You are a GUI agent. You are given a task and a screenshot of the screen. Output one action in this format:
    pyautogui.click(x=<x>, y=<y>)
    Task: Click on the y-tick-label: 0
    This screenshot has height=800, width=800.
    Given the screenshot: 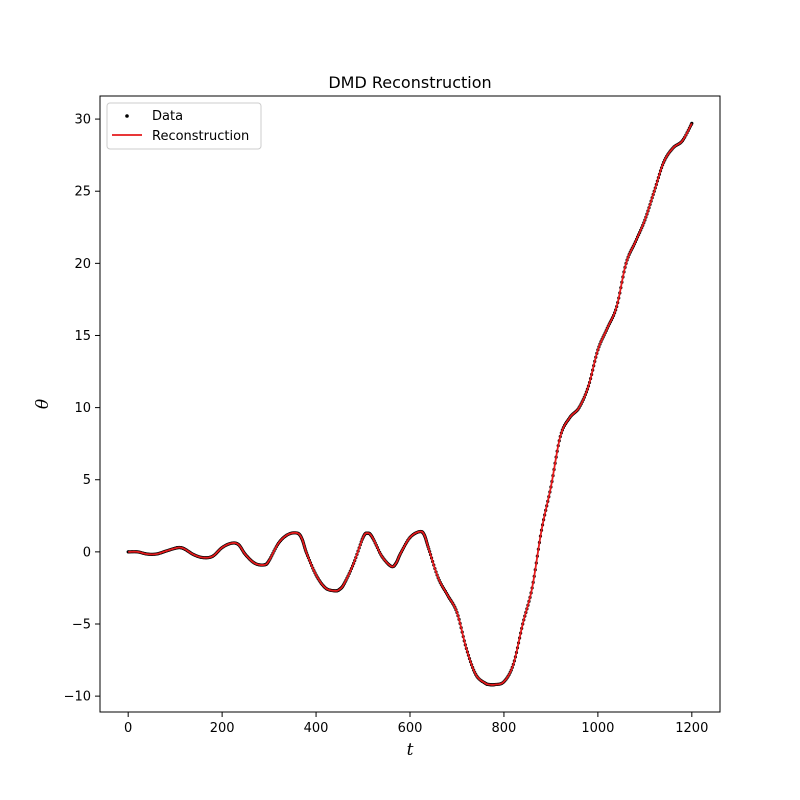 What is the action you would take?
    pyautogui.click(x=87, y=552)
    